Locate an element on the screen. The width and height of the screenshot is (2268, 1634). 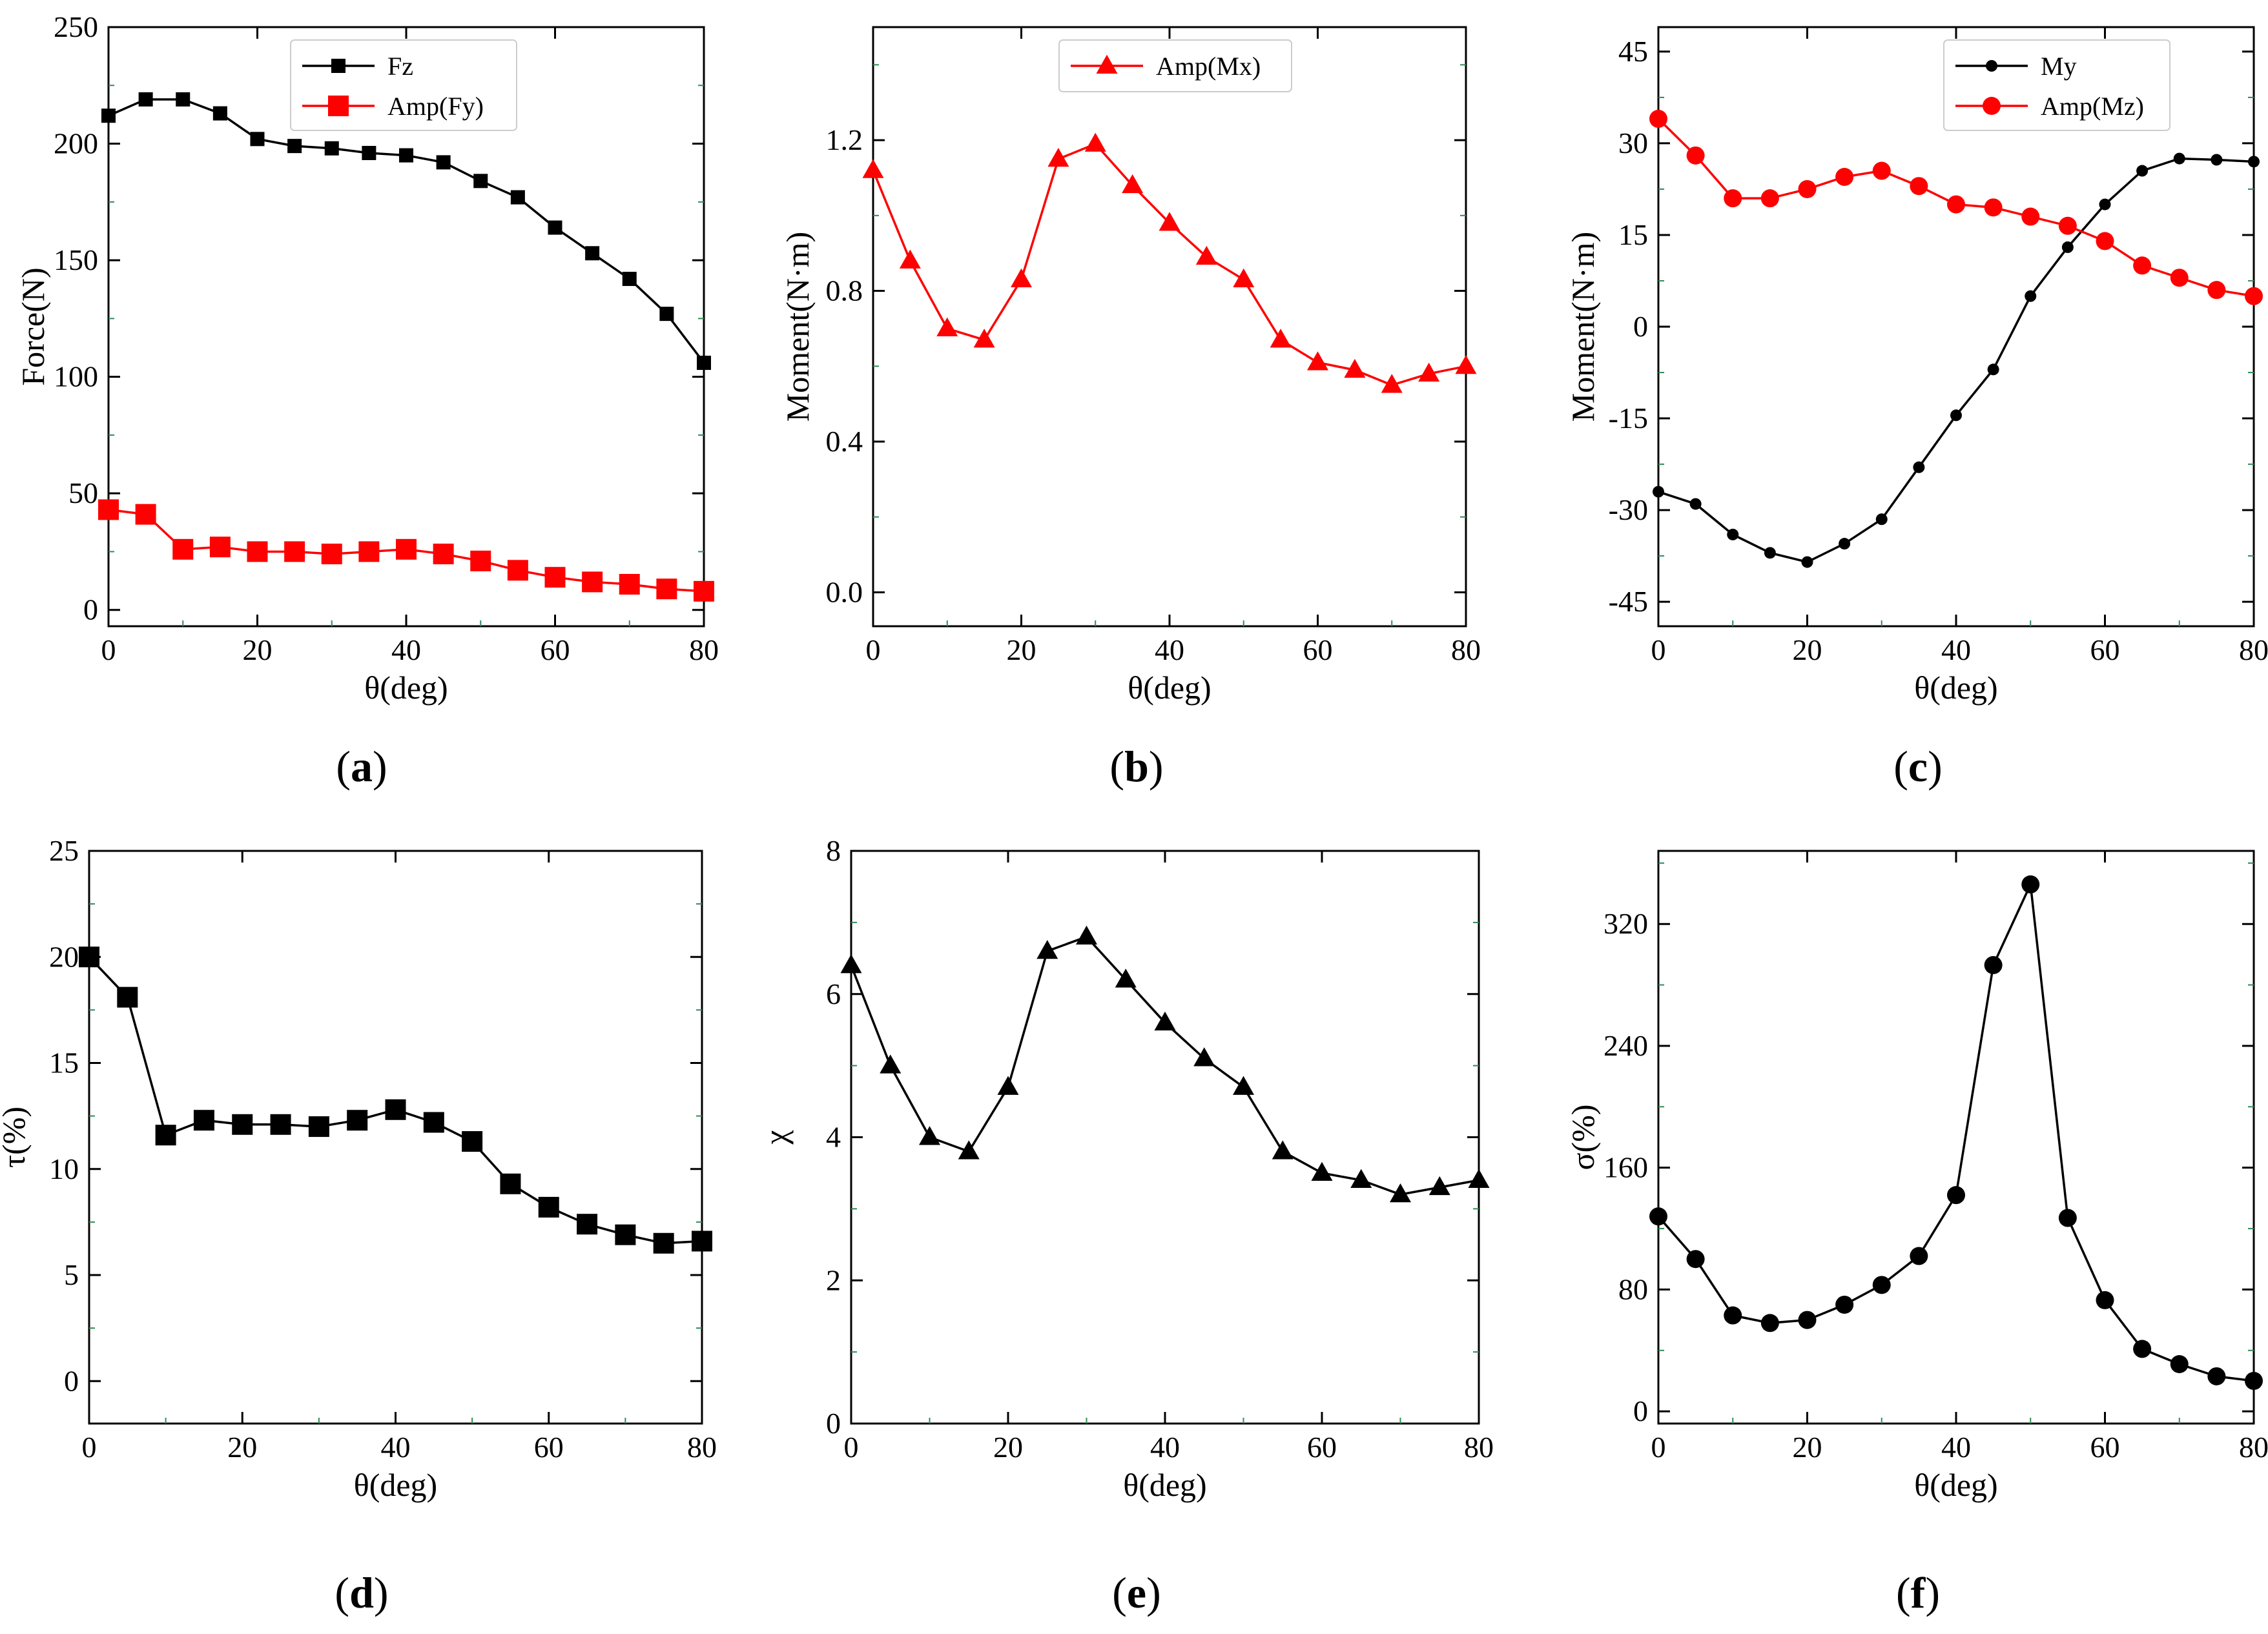
y-axis-label: Moment(N·m) is located at coordinates (797, 327).